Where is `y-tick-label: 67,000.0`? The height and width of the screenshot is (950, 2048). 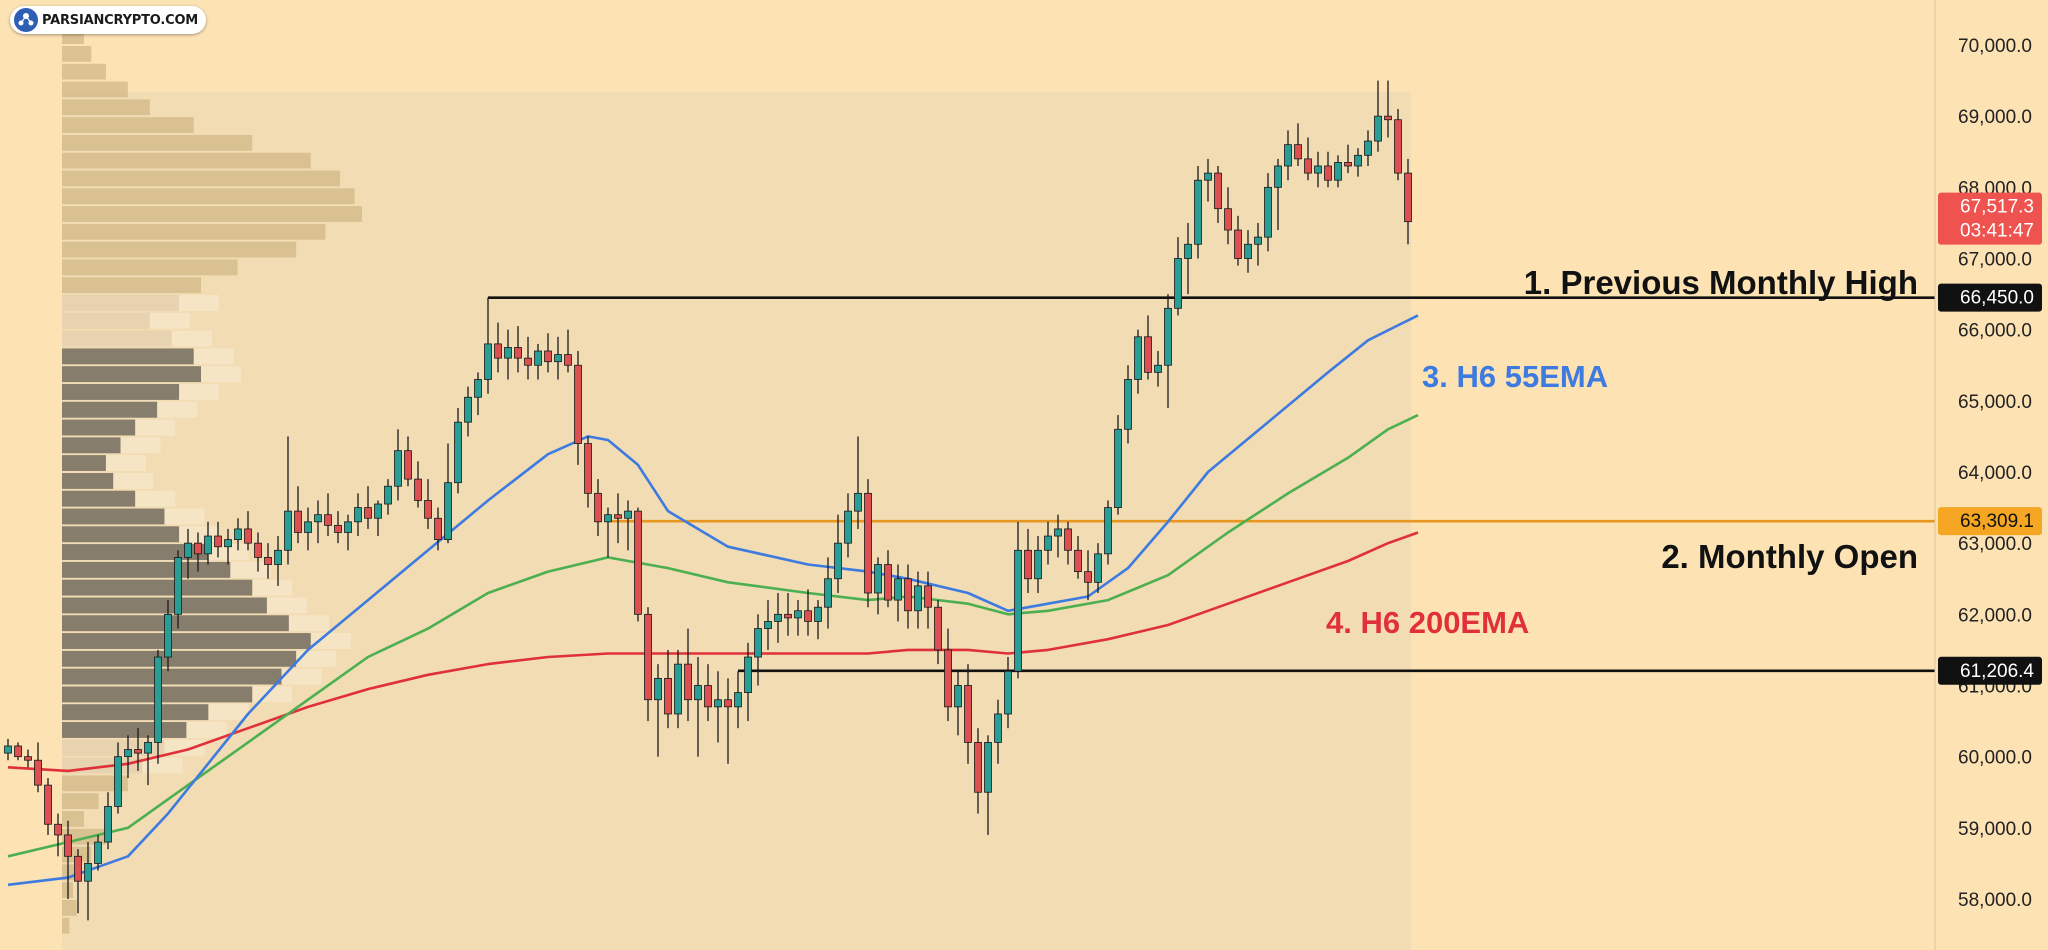 y-tick-label: 67,000.0 is located at coordinates (1995, 260).